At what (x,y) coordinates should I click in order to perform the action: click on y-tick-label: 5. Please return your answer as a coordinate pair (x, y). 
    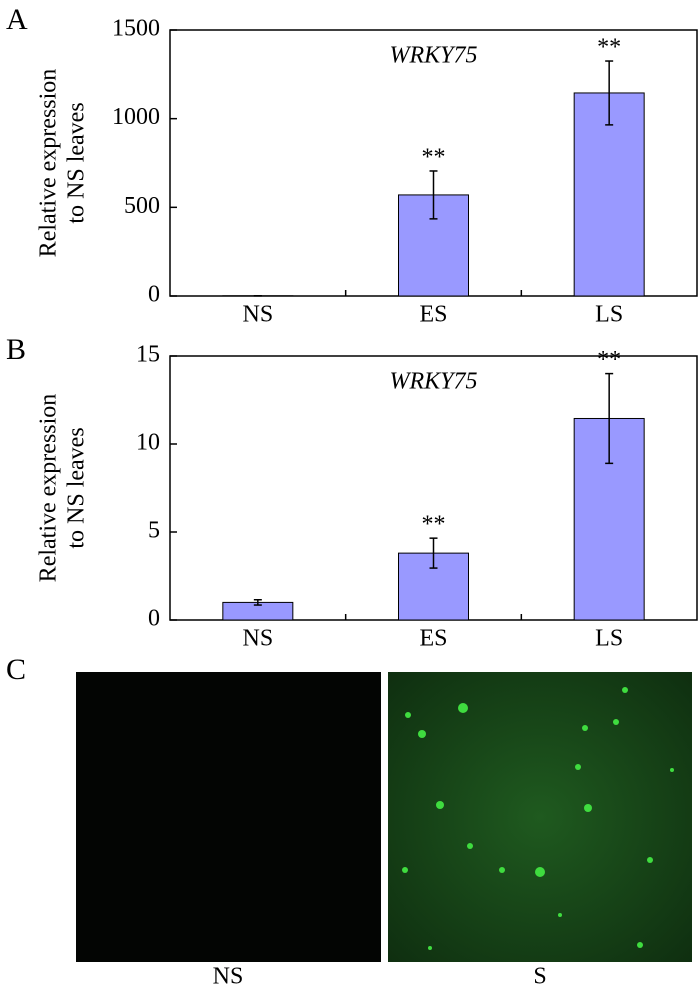
    Looking at the image, I should click on (154, 531).